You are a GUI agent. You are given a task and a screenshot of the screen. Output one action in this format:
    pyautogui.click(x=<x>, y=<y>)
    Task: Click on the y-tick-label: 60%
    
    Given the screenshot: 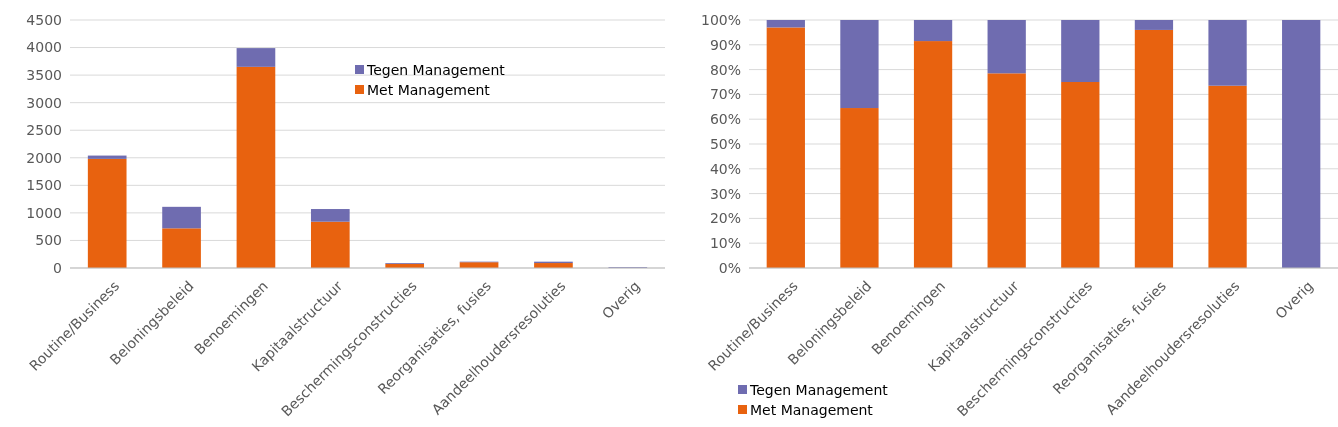 What is the action you would take?
    pyautogui.click(x=725, y=119)
    